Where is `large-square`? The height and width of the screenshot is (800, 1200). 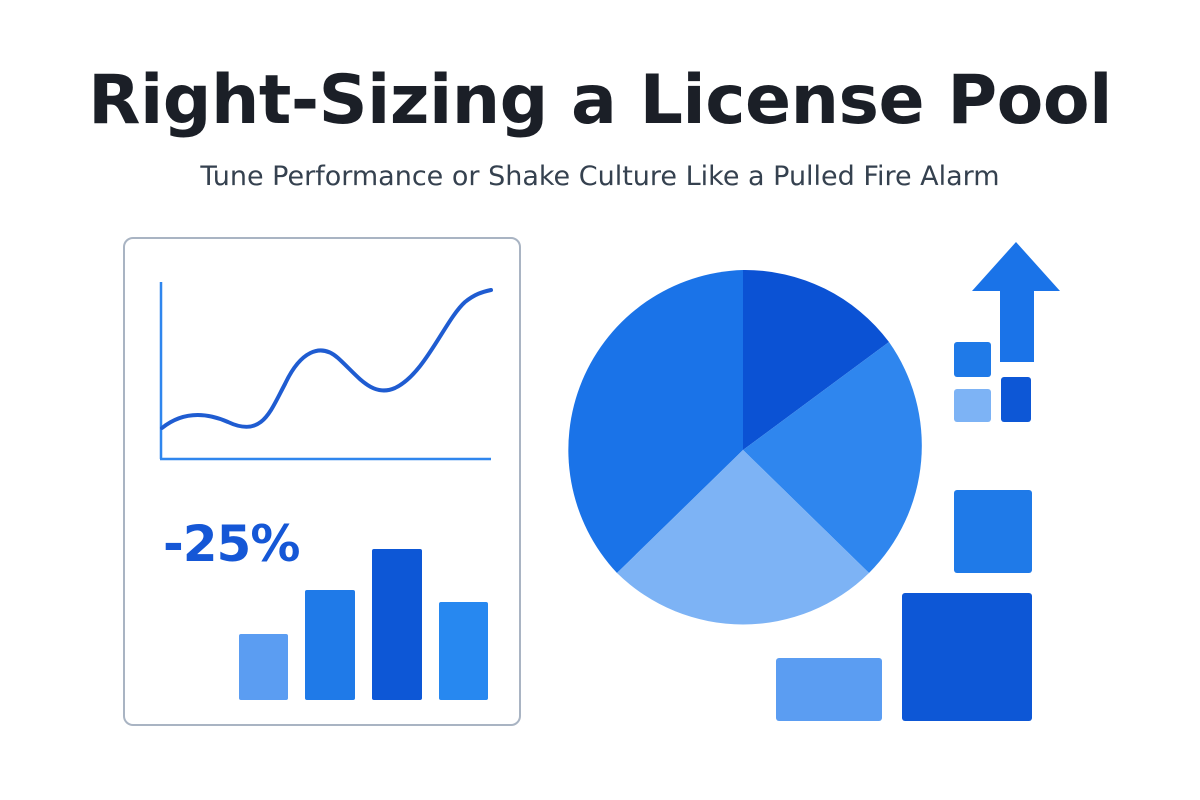 large-square is located at coordinates (967, 657).